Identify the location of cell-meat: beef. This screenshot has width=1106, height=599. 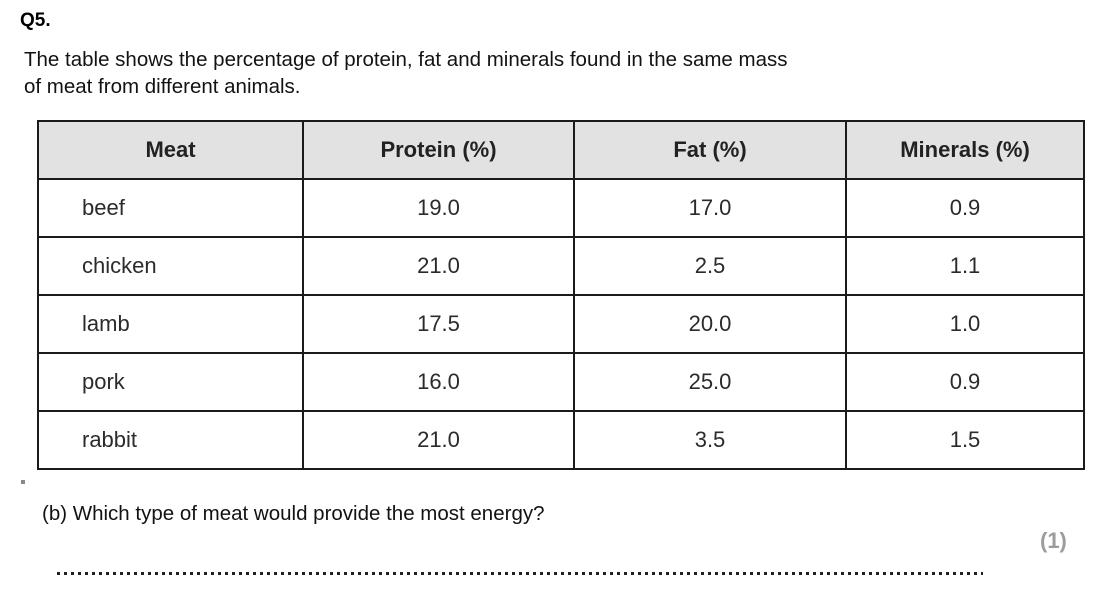
(170, 208).